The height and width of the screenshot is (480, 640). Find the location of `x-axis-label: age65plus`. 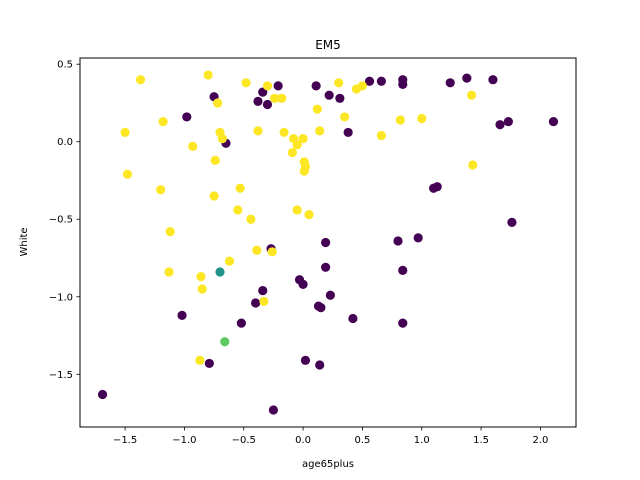

x-axis-label: age65plus is located at coordinates (328, 464).